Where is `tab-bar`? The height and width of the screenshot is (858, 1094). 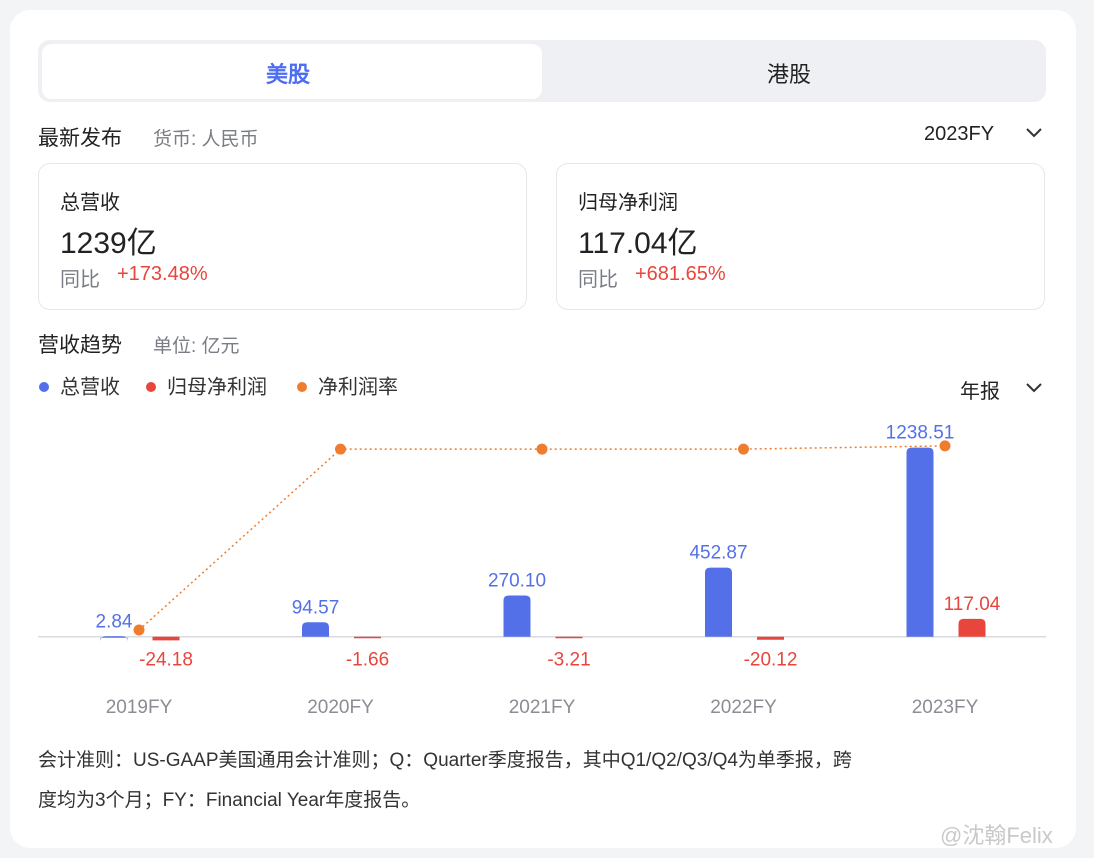
tab-bar is located at coordinates (542, 71).